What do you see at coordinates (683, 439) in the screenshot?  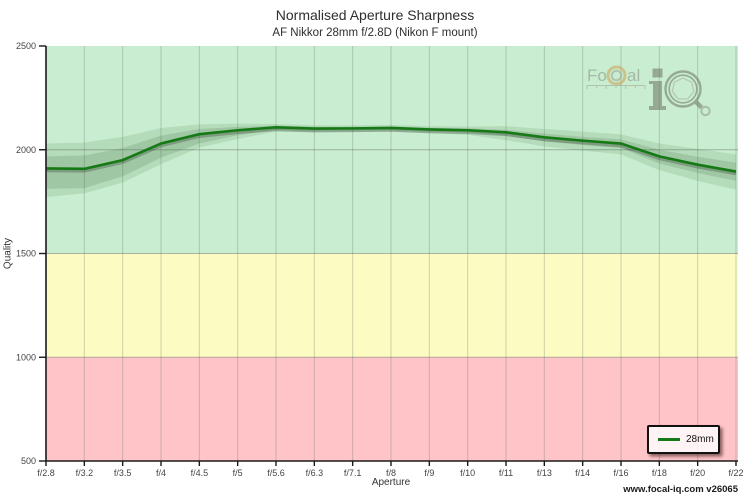 I see `legend: 28mm` at bounding box center [683, 439].